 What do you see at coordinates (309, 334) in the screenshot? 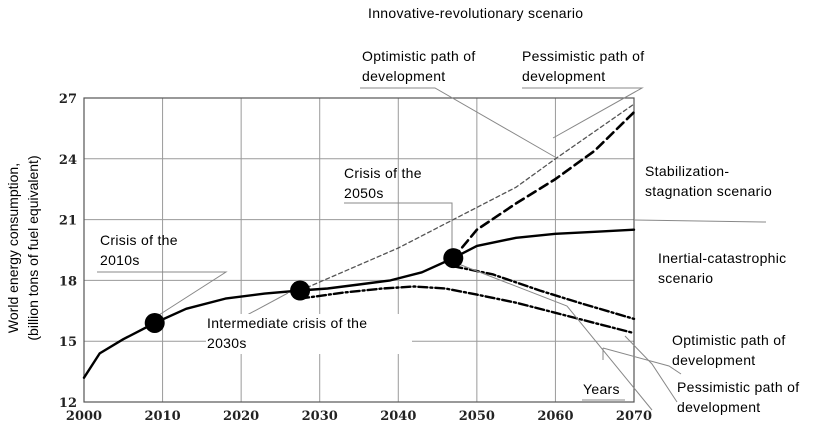
I see `label-background` at bounding box center [309, 334].